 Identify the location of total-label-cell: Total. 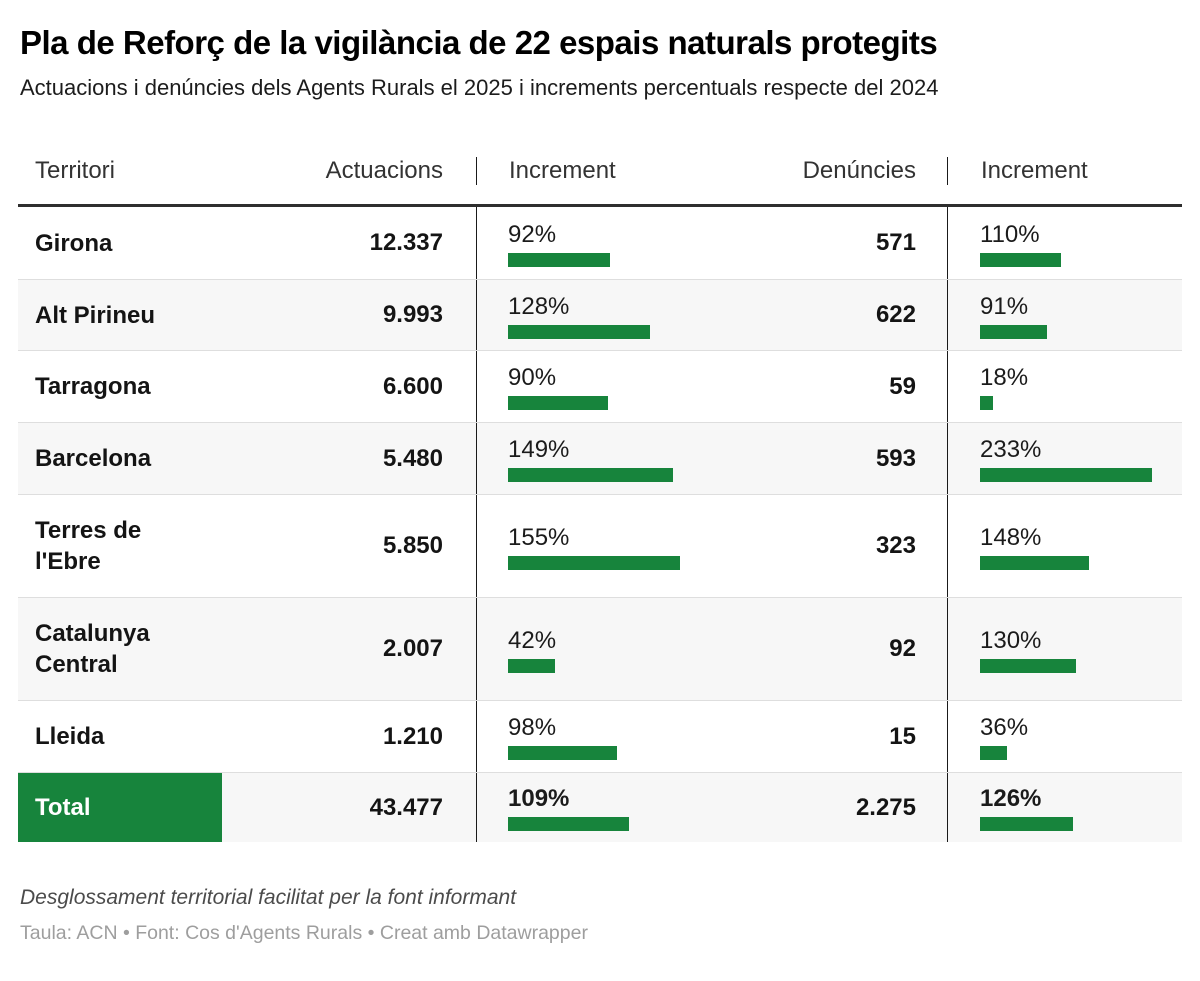
(120, 807).